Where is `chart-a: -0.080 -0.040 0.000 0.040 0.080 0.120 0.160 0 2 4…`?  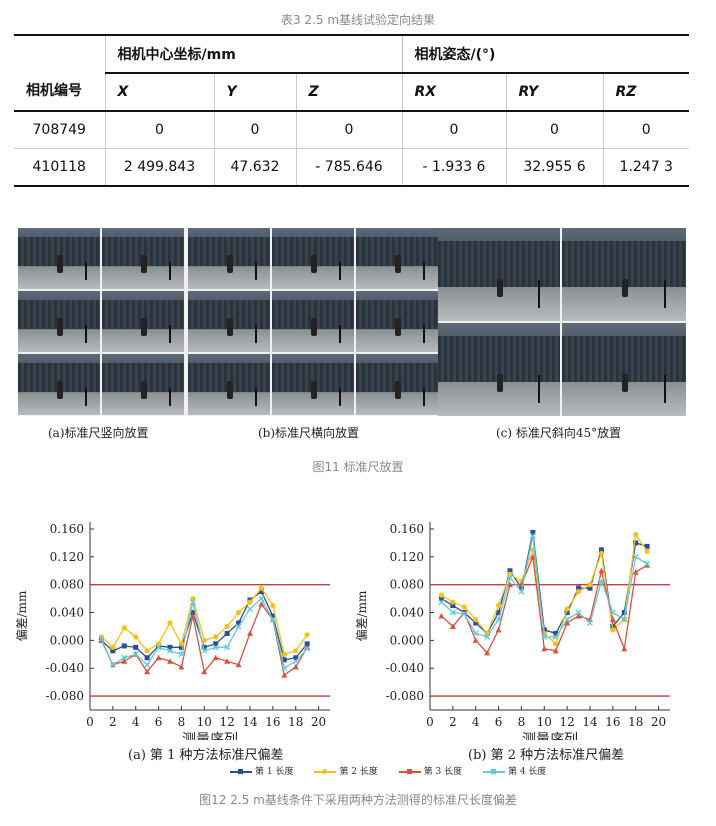
chart-a: -0.080 -0.040 0.000 0.040 0.080 0.120 0.160 0 2 4… is located at coordinates (180, 625).